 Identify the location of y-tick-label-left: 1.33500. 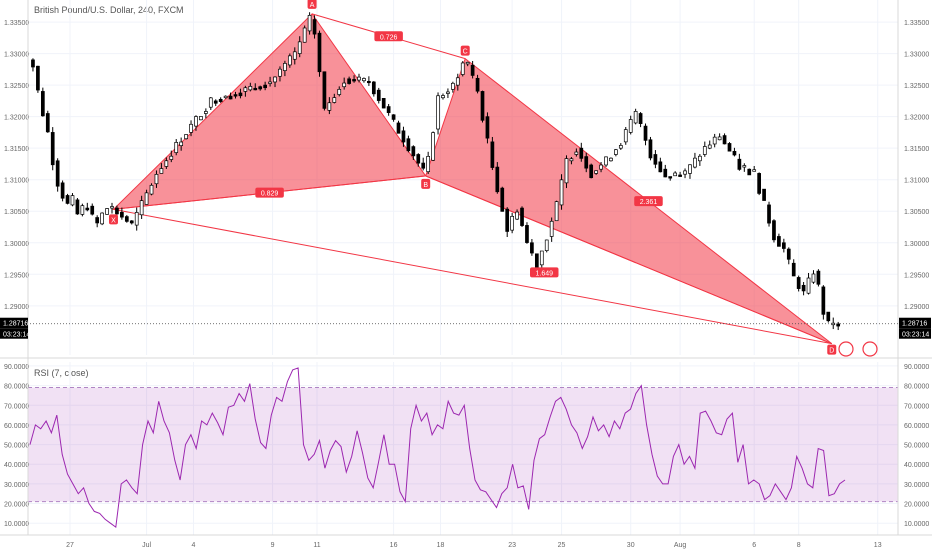
(16, 23).